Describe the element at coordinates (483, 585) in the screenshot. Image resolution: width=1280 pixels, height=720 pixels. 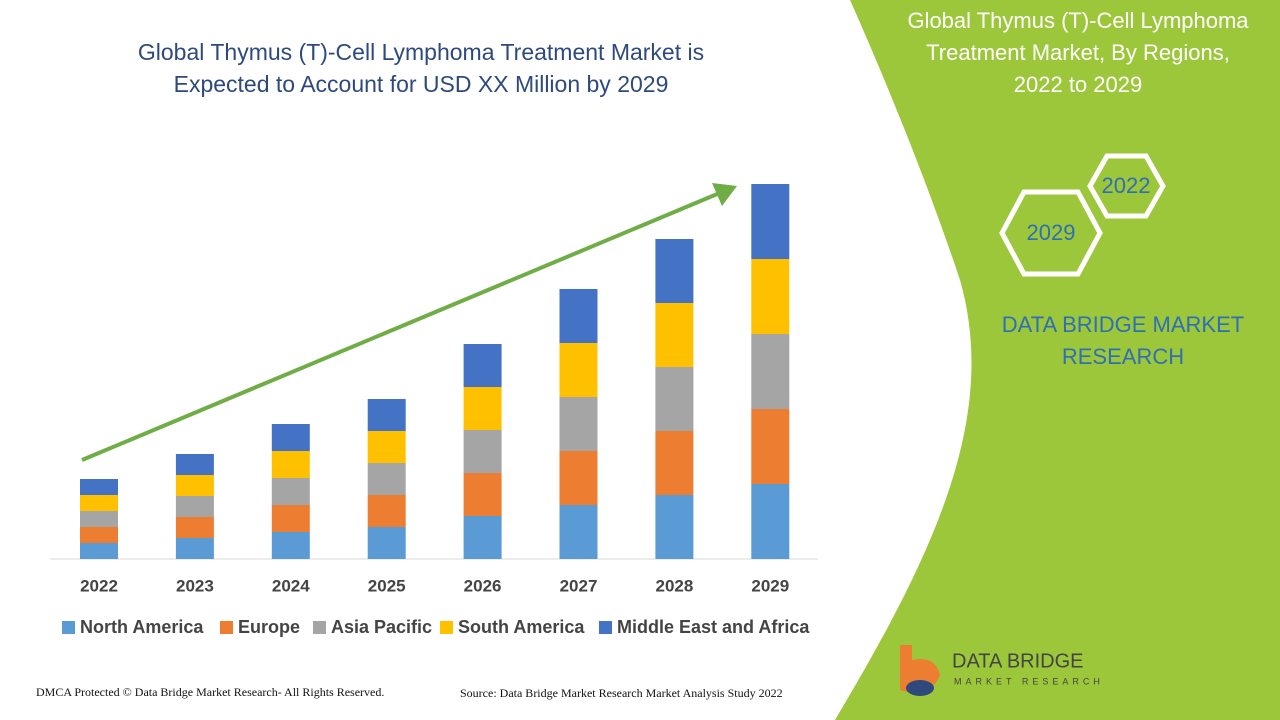
I see `x-tick-label: 2026` at that location.